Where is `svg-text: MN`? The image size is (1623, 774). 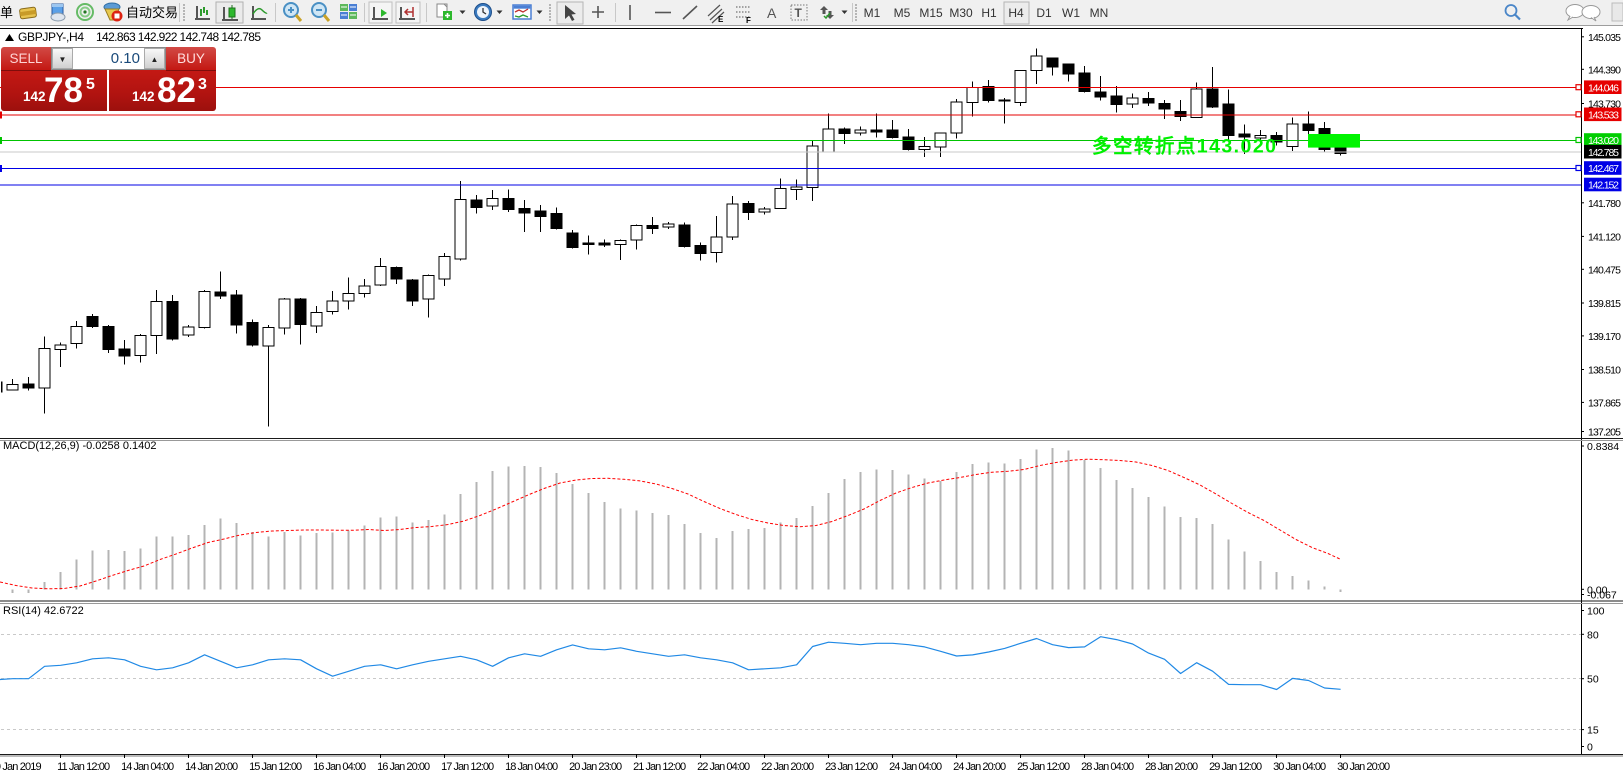 svg-text: MN is located at coordinates (1099, 13).